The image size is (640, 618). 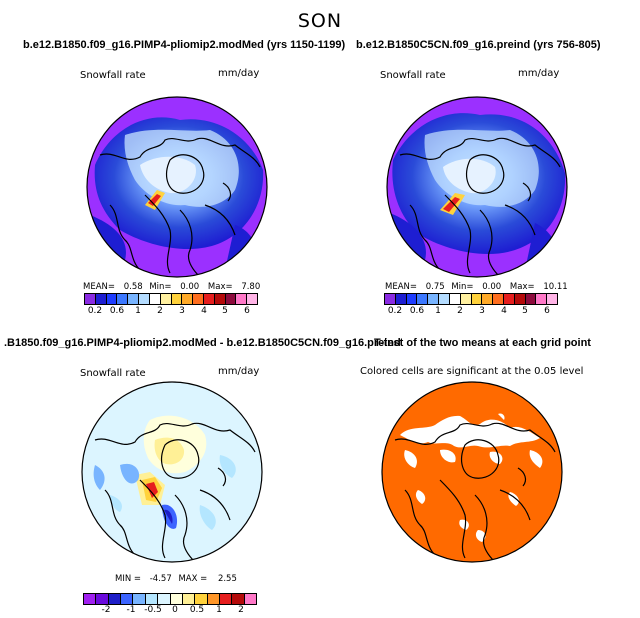 I want to click on panel3-negative-anomaly, so click(x=130, y=473).